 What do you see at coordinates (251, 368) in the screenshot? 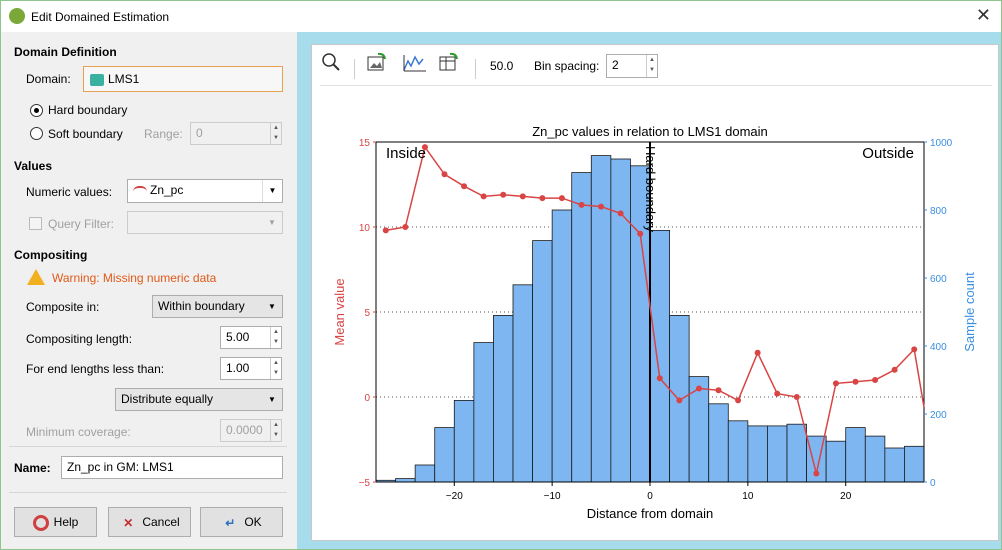
I see `end-length-input: 1.00 ▲ ▼` at bounding box center [251, 368].